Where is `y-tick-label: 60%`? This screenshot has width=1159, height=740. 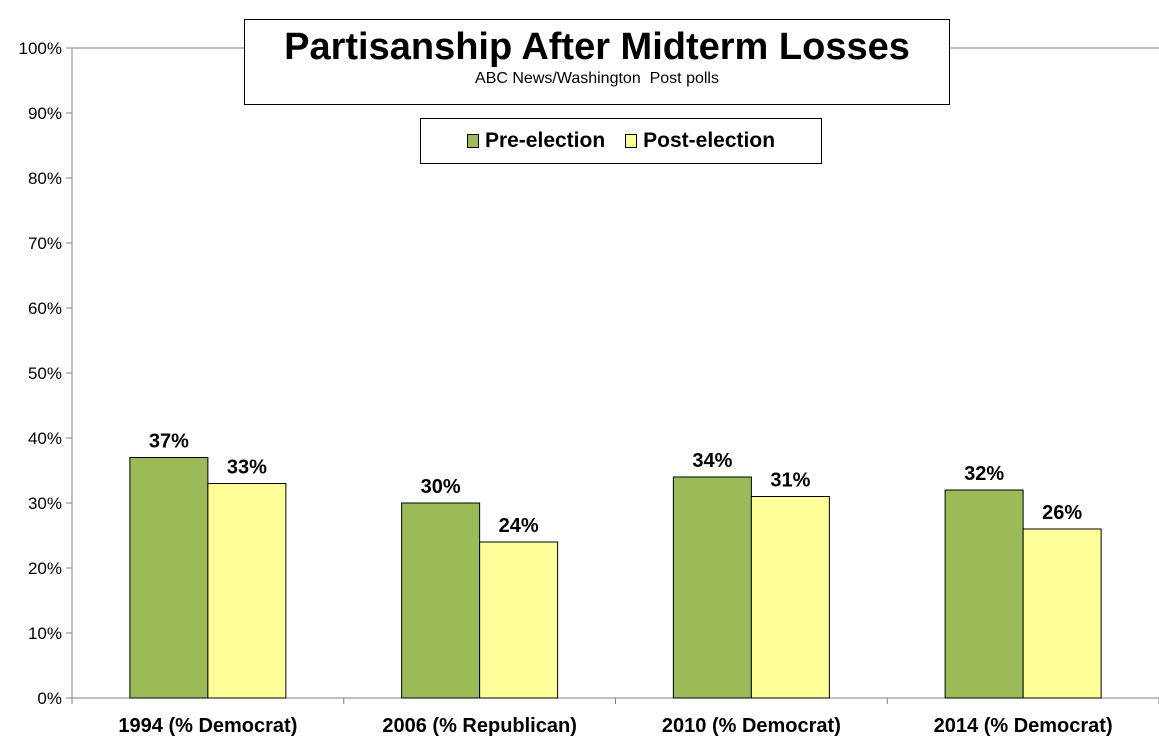 y-tick-label: 60% is located at coordinates (45, 308).